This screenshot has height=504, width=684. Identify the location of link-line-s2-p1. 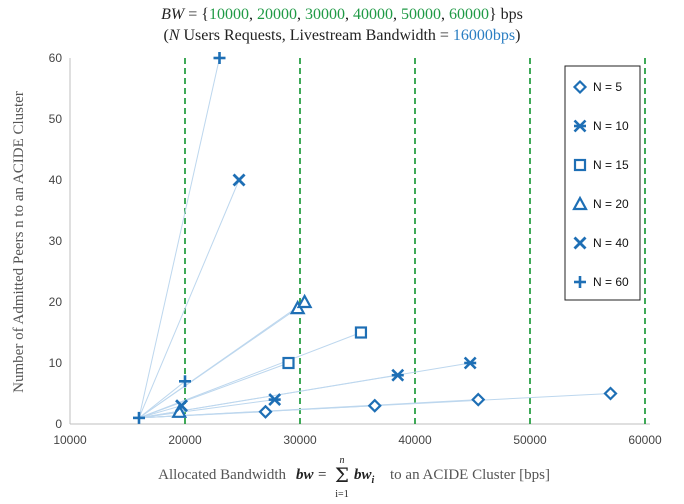
(250, 375).